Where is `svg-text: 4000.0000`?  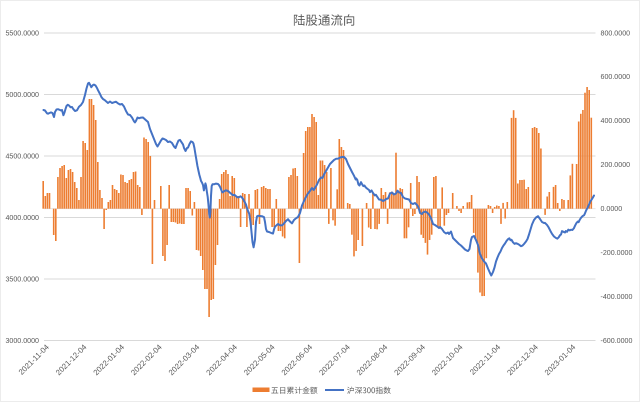
svg-text: 4000.0000 is located at coordinates (22, 218).